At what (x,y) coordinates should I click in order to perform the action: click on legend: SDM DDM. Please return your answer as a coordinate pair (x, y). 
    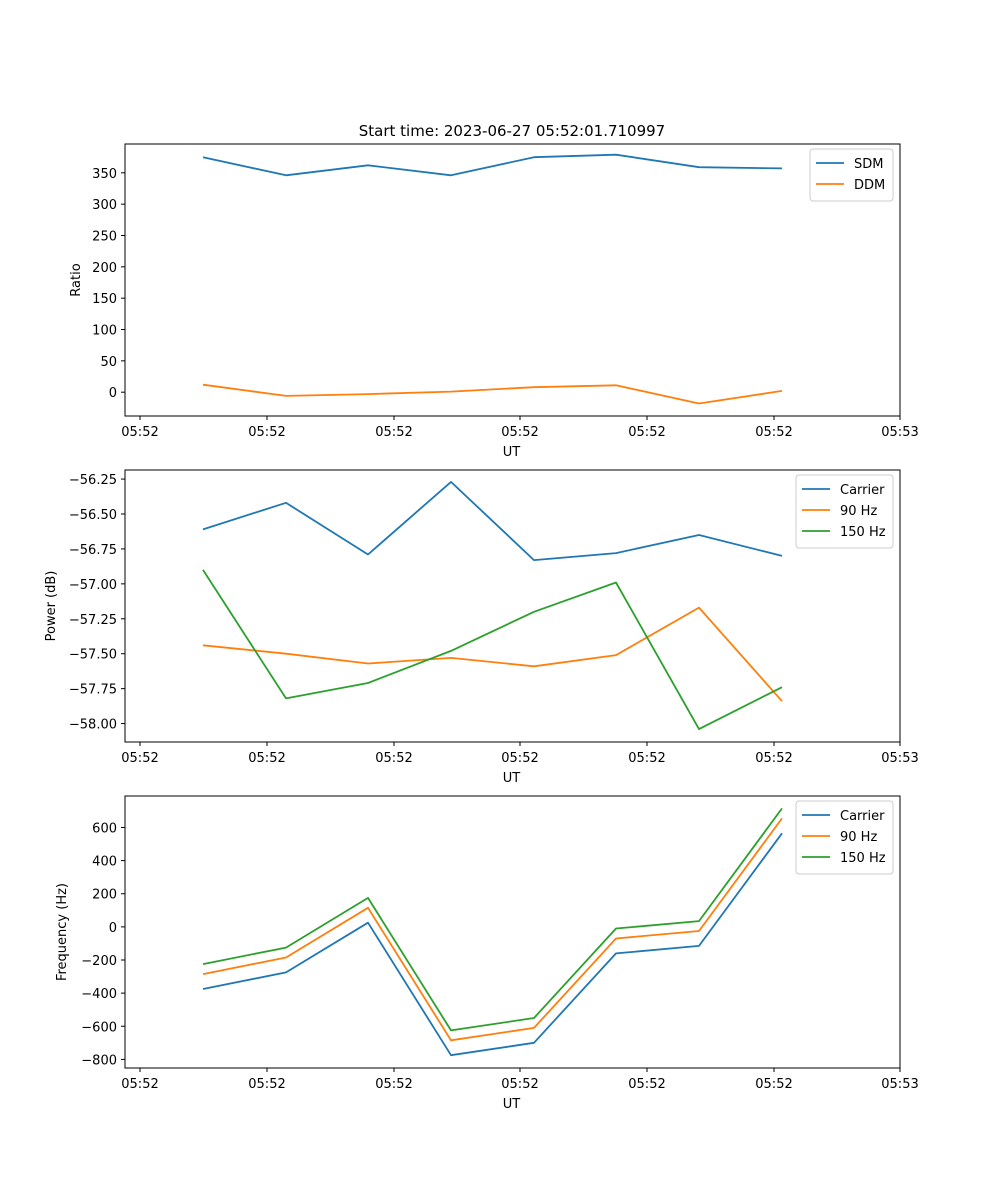
    Looking at the image, I should click on (851, 175).